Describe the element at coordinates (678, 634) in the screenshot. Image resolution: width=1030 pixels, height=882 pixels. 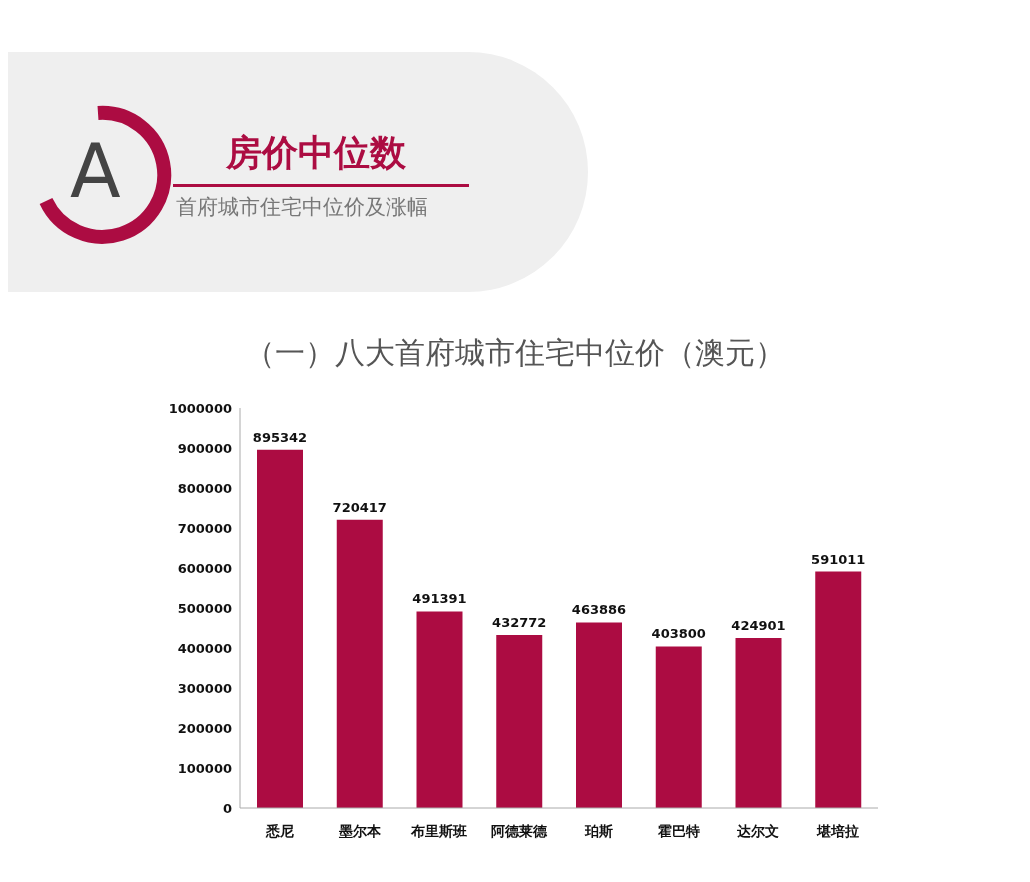
I see `data-label: 403800` at that location.